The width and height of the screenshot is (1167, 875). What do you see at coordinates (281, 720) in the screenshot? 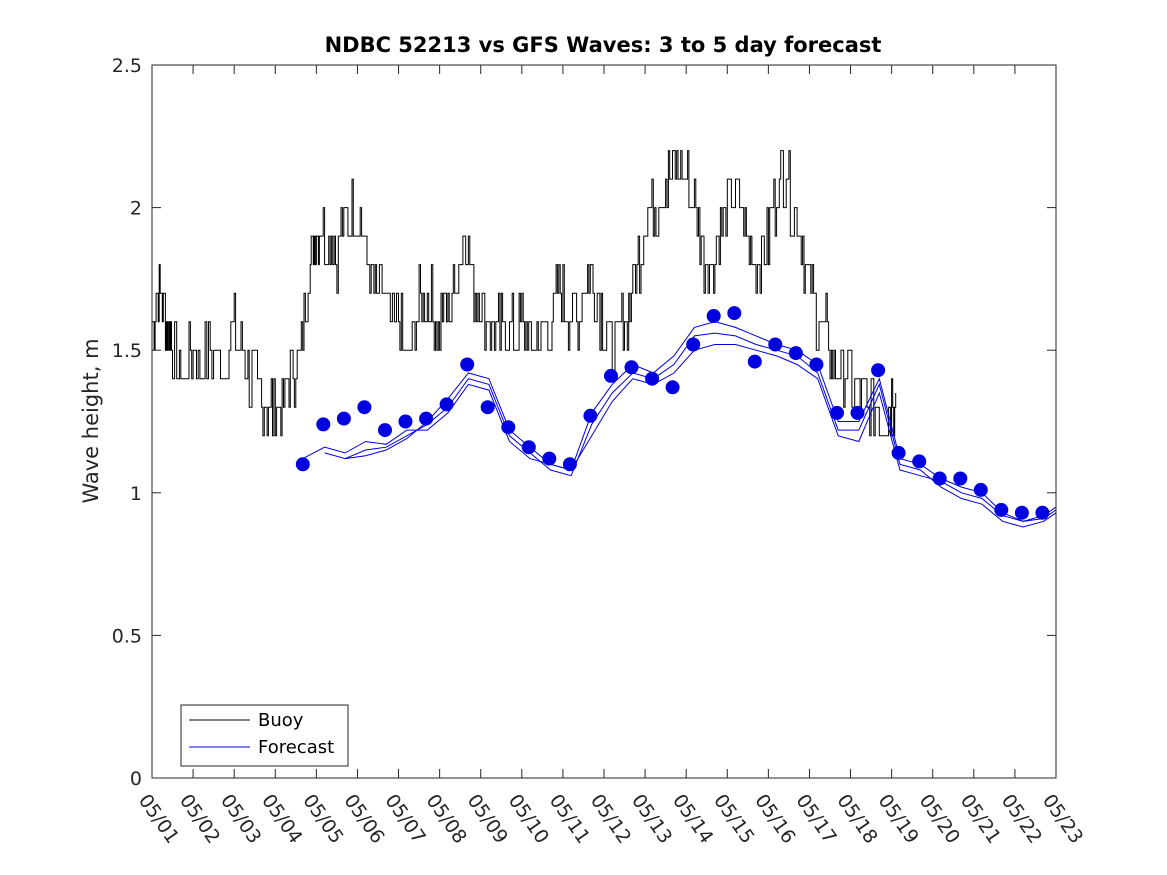
I see `legend-label-buoy: Buoy` at bounding box center [281, 720].